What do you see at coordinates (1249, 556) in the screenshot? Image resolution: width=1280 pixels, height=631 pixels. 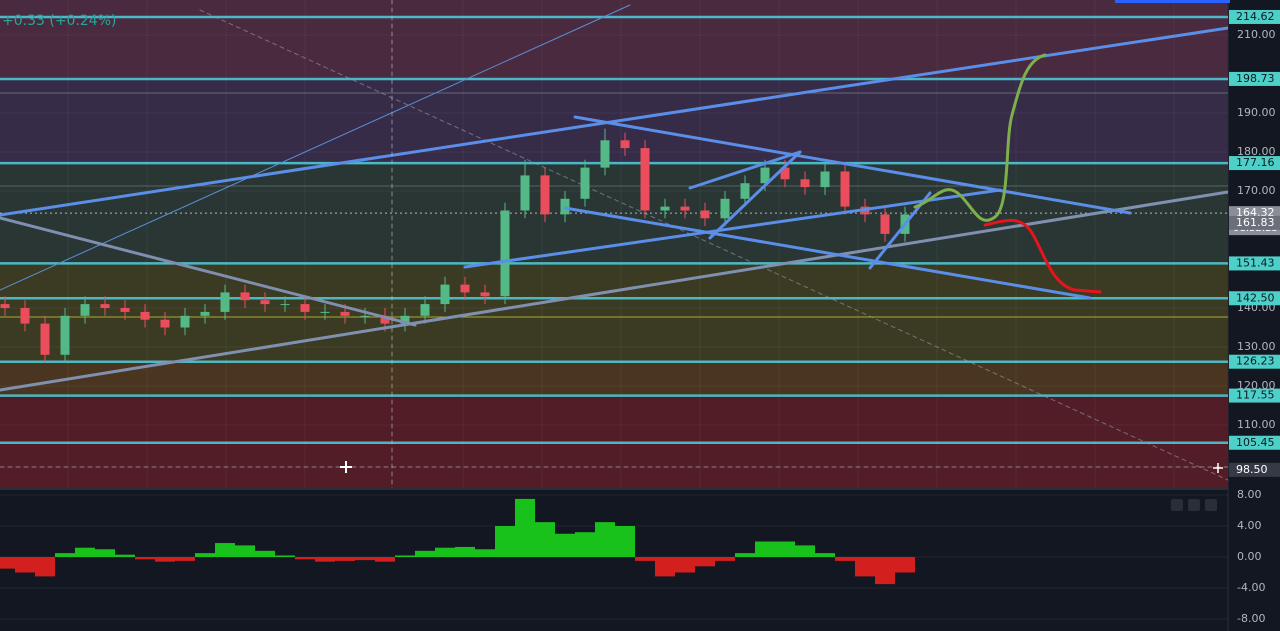 I see `osc-tick-label: 0.00` at bounding box center [1249, 556].